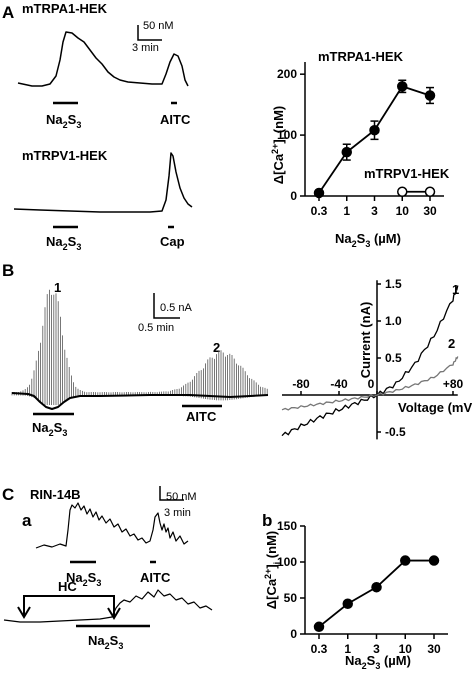 Image resolution: width=472 pixels, height=676 pixels. What do you see at coordinates (49, 429) in the screenshot?
I see `stimulus-label-na2s3-b: Na2S3` at bounding box center [49, 429].